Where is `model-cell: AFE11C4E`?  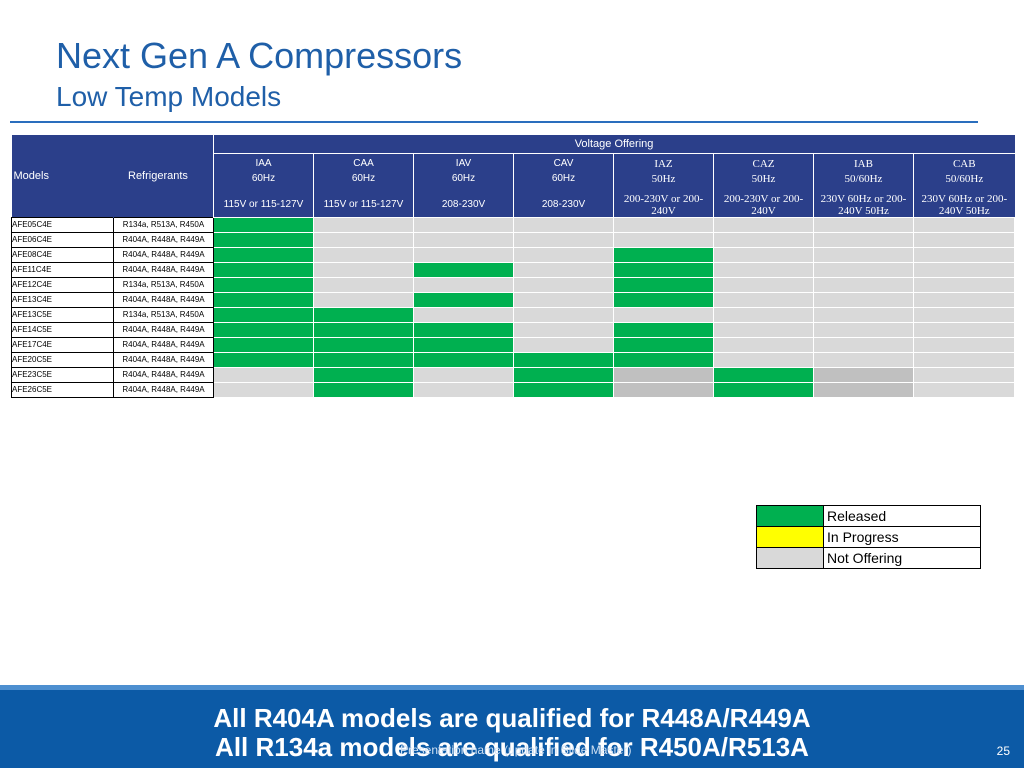 model-cell: AFE11C4E is located at coordinates (62, 270).